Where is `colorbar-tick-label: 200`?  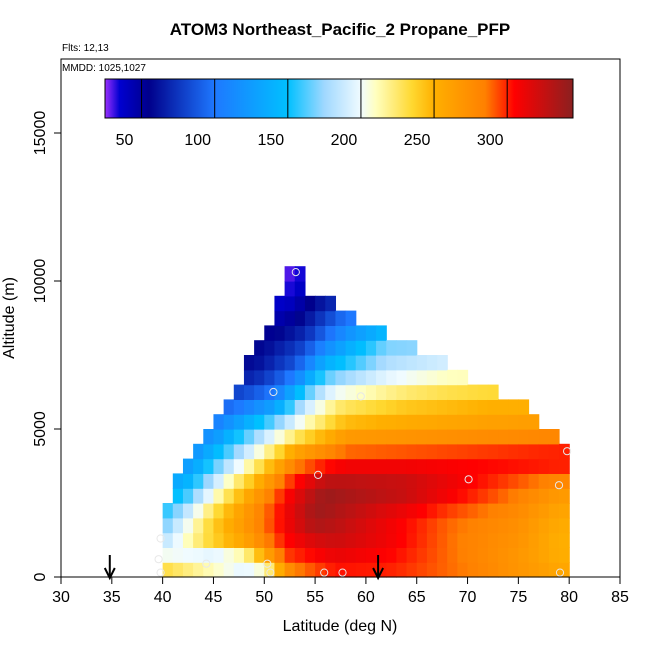 colorbar-tick-label: 200 is located at coordinates (344, 140).